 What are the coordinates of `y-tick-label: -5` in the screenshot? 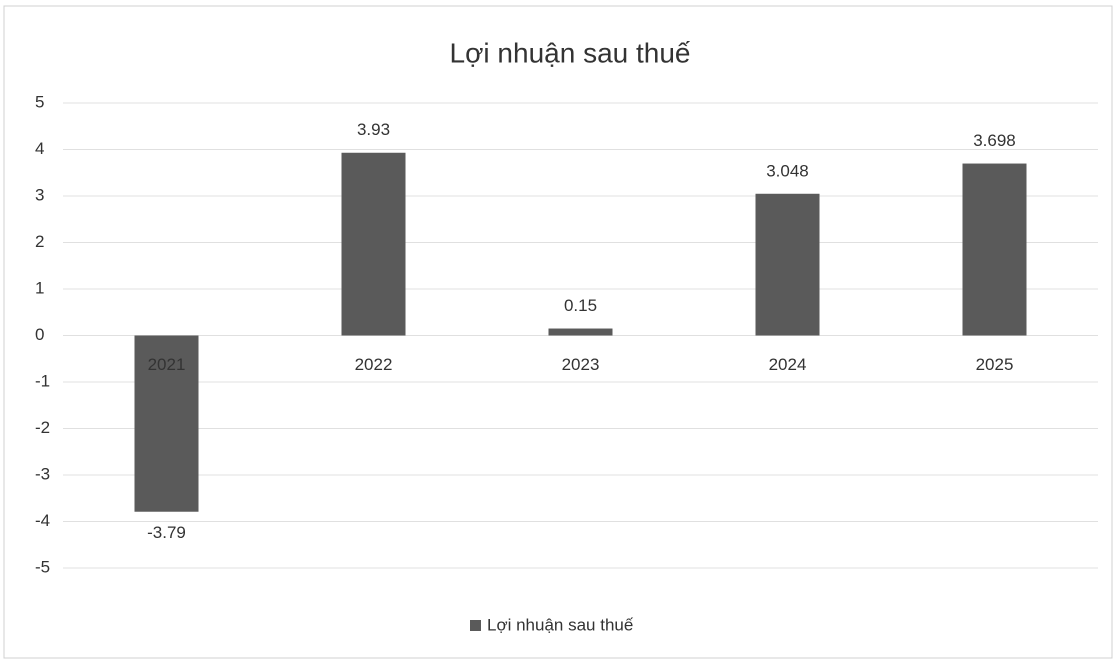 It's located at (42, 566).